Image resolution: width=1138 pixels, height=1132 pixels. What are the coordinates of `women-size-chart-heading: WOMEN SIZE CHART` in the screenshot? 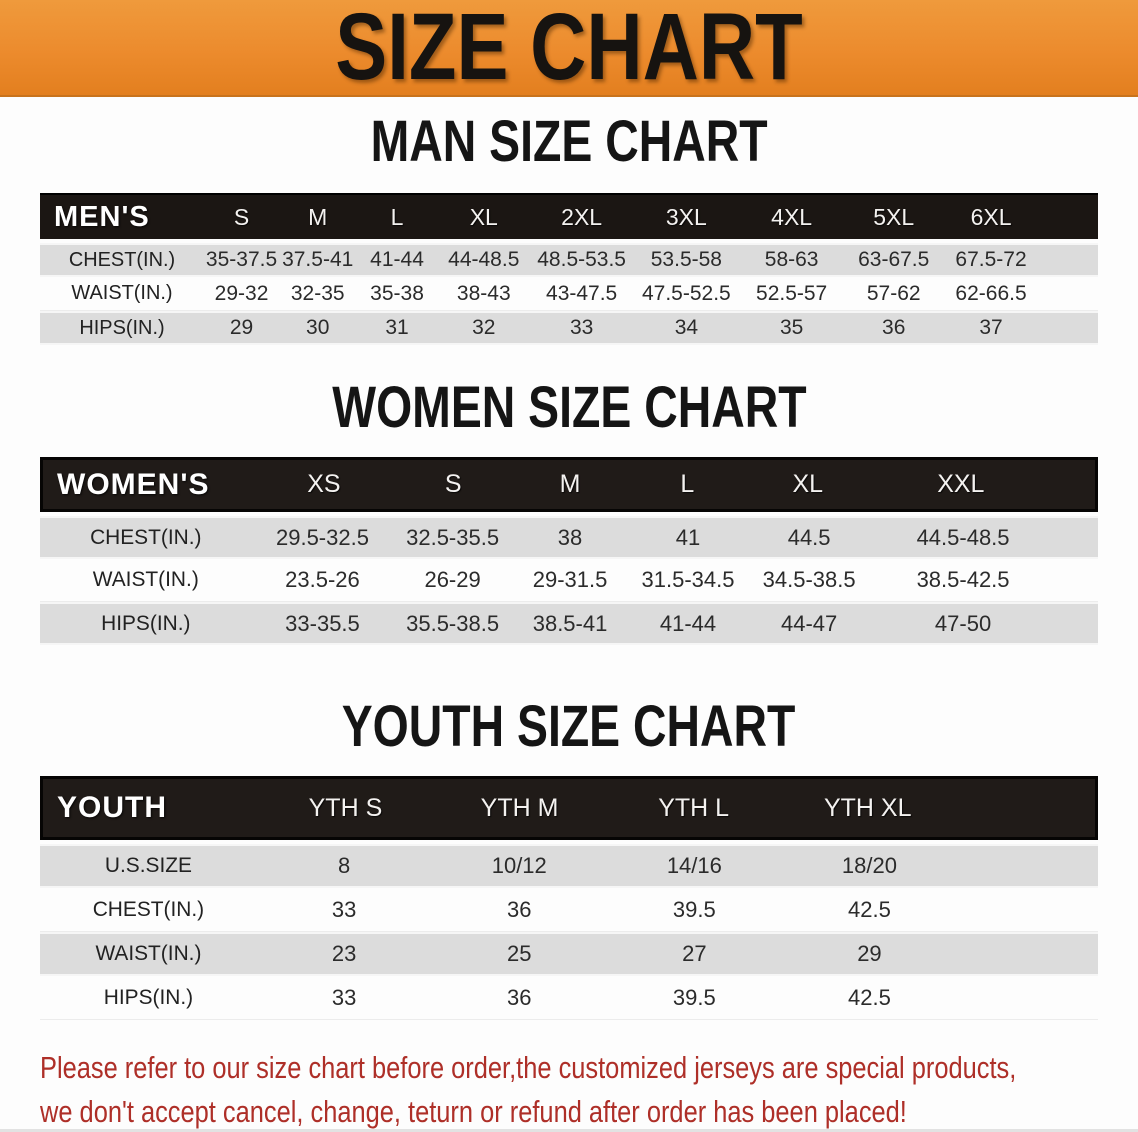 It's located at (569, 407).